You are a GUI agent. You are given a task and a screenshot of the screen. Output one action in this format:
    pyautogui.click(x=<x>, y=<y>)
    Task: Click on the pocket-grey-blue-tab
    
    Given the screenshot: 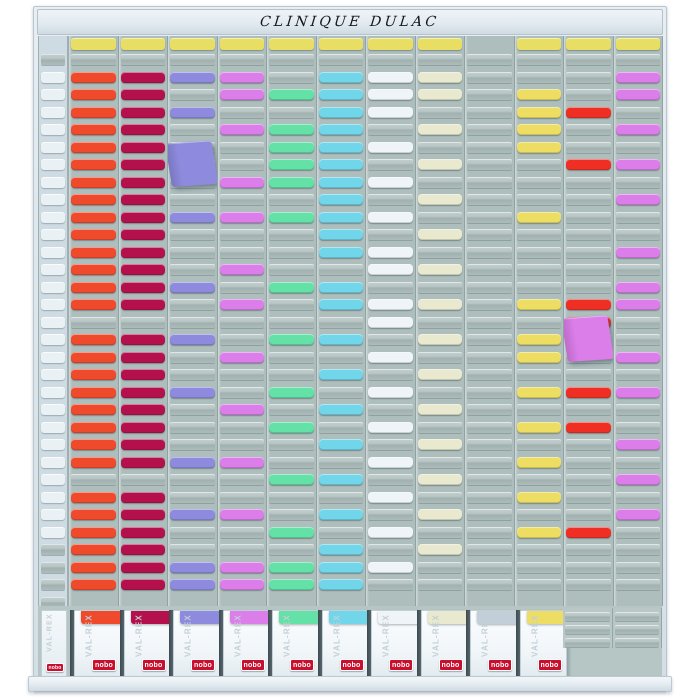 What is the action you would take?
    pyautogui.click(x=496, y=617)
    